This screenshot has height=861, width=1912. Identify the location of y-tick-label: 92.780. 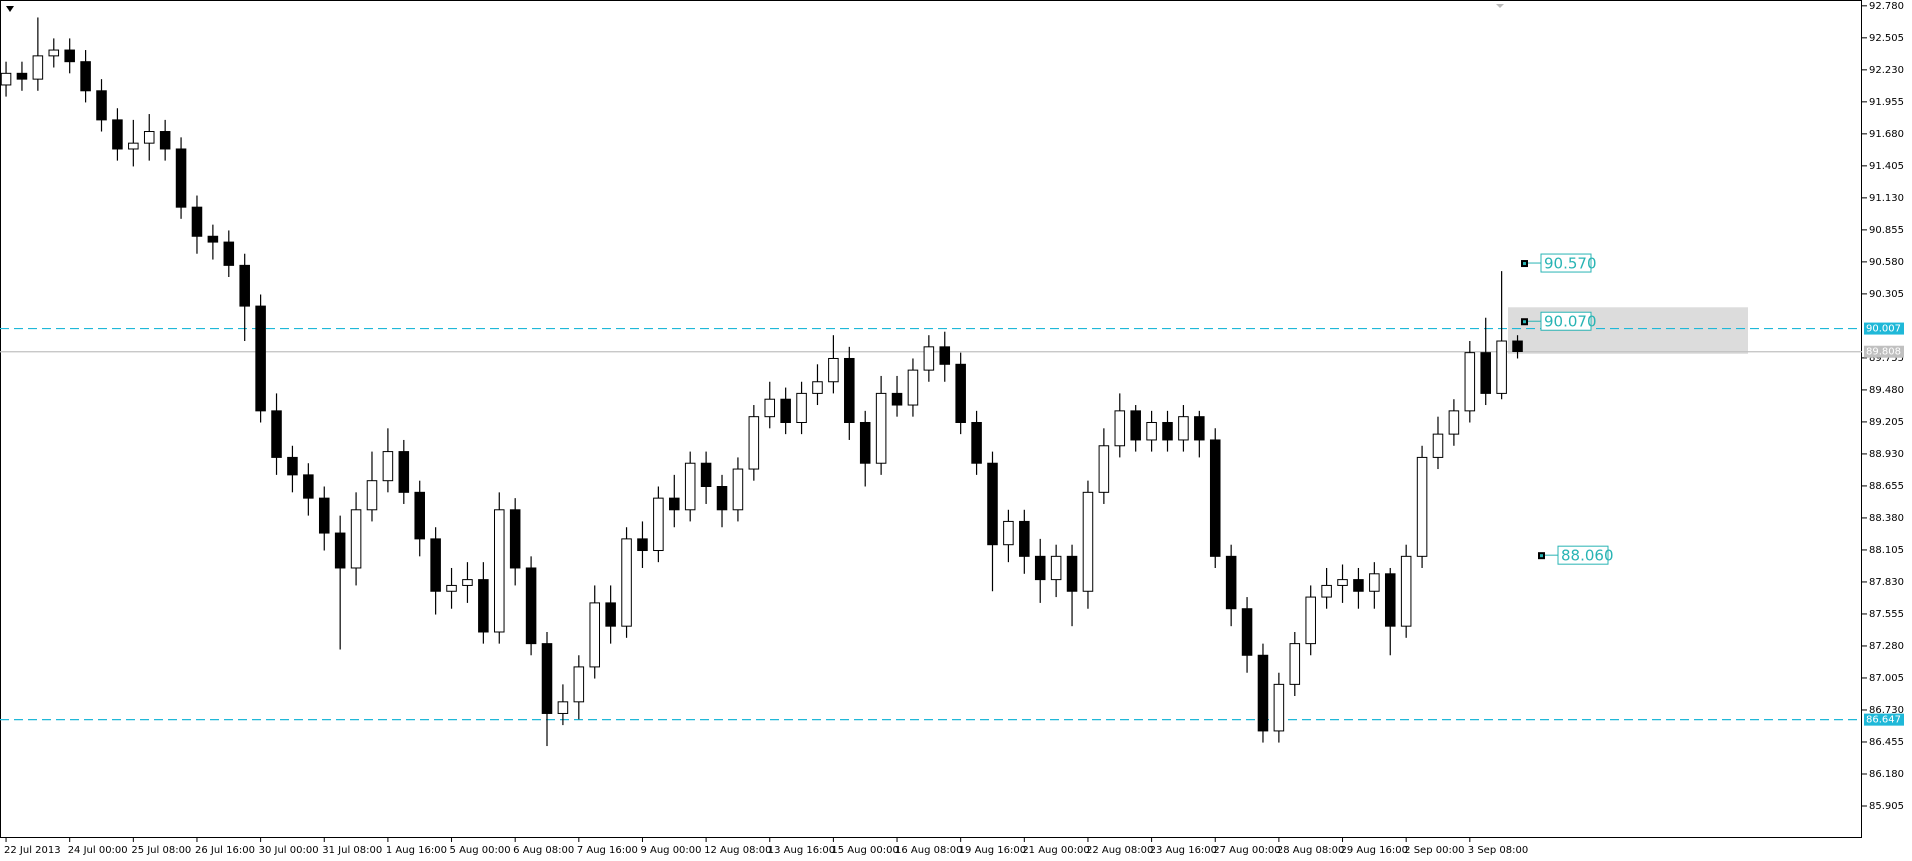
(1886, 6).